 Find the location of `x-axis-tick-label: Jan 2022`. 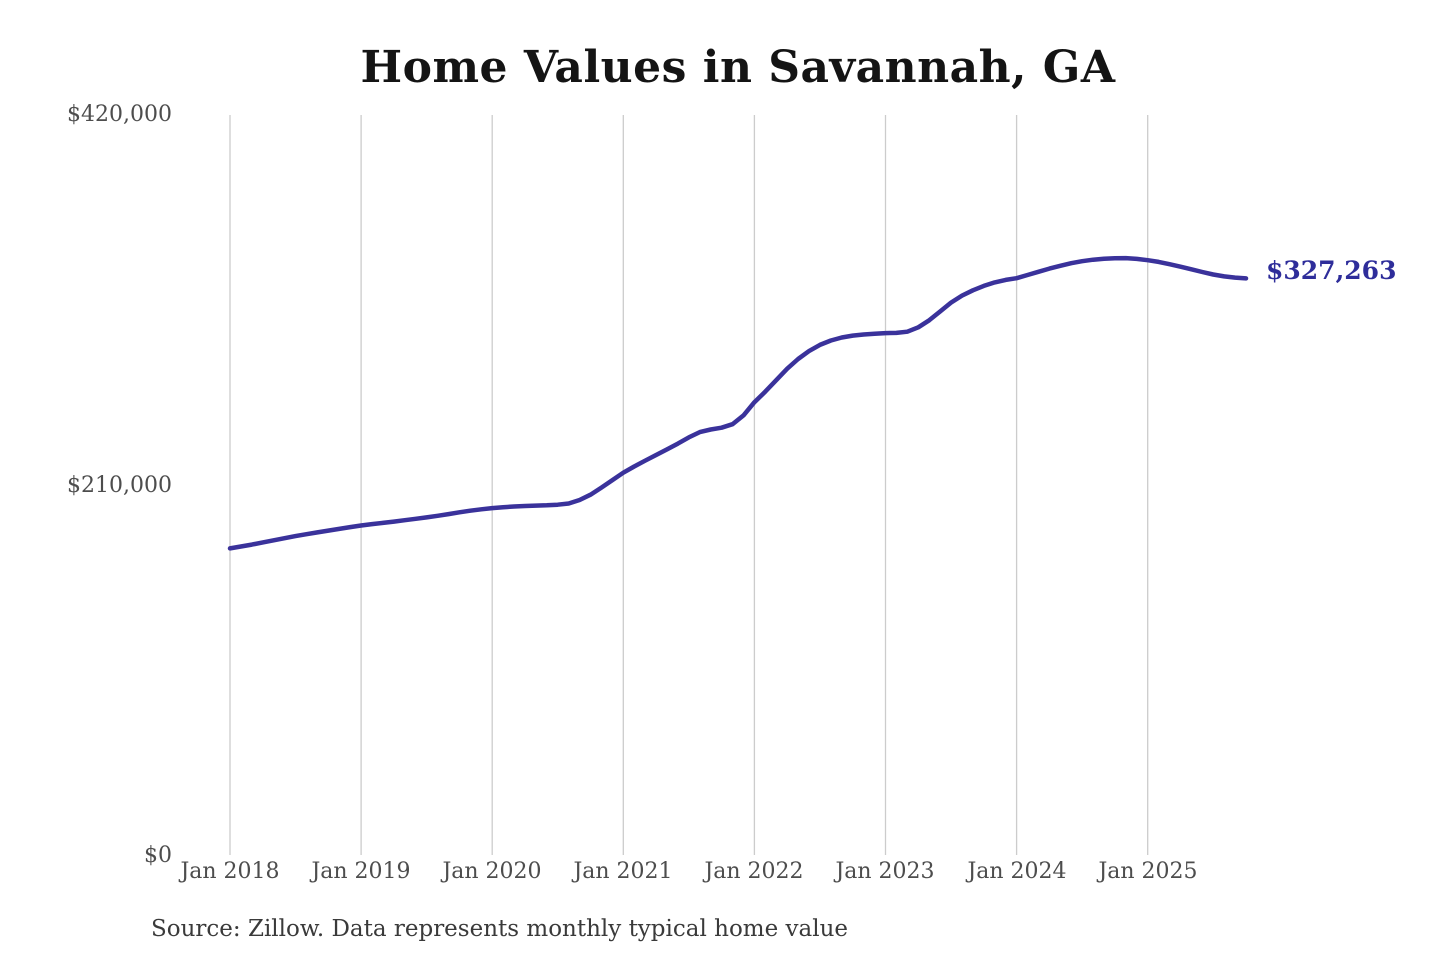

x-axis-tick-label: Jan 2022 is located at coordinates (754, 871).